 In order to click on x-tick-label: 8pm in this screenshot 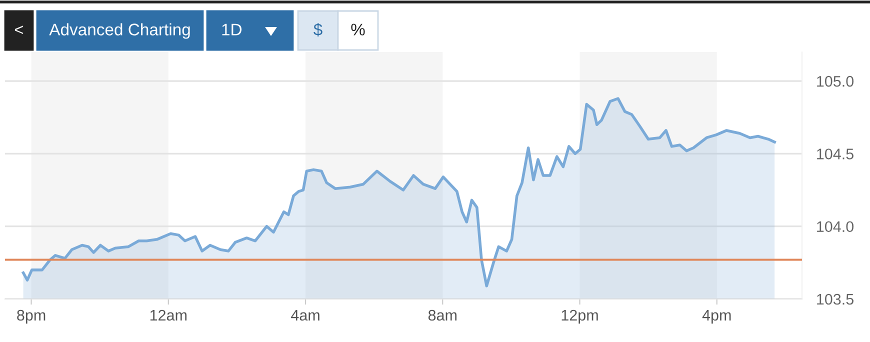, I will do `click(31, 317)`.